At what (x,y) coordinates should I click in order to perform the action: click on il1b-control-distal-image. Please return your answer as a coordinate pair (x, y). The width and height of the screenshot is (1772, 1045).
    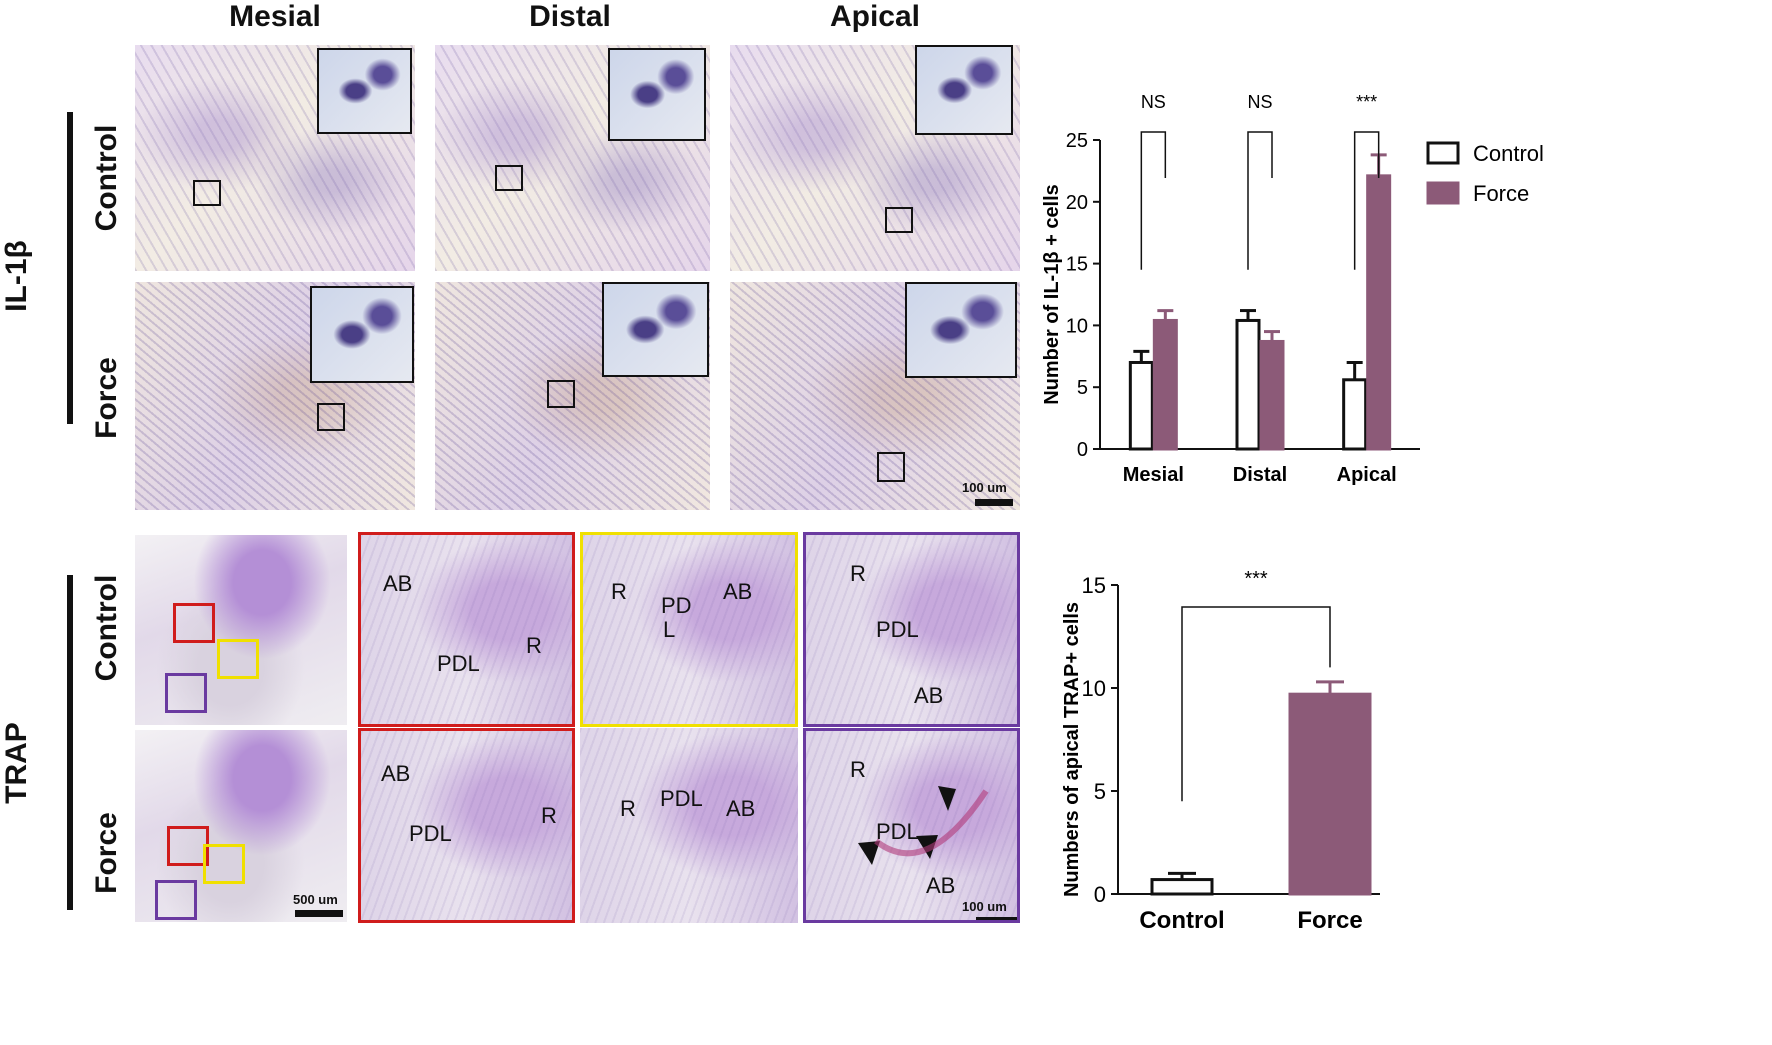
    Looking at the image, I should click on (572, 158).